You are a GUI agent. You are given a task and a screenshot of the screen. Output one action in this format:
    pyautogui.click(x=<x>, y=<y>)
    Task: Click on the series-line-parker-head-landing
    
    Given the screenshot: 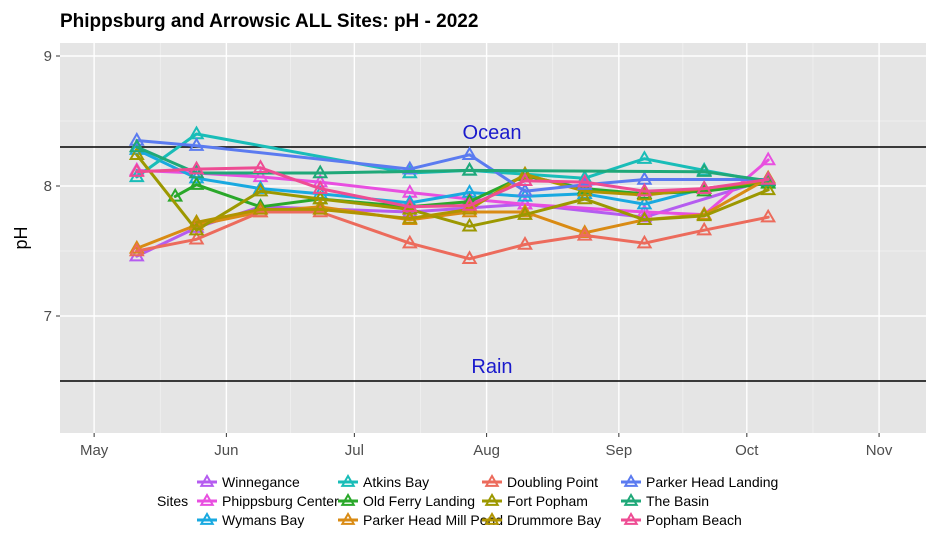 What is the action you would take?
    pyautogui.click(x=452, y=166)
    